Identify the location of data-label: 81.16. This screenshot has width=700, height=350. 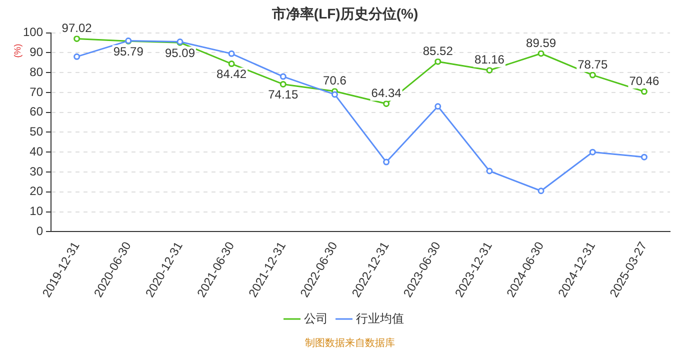
(489, 59).